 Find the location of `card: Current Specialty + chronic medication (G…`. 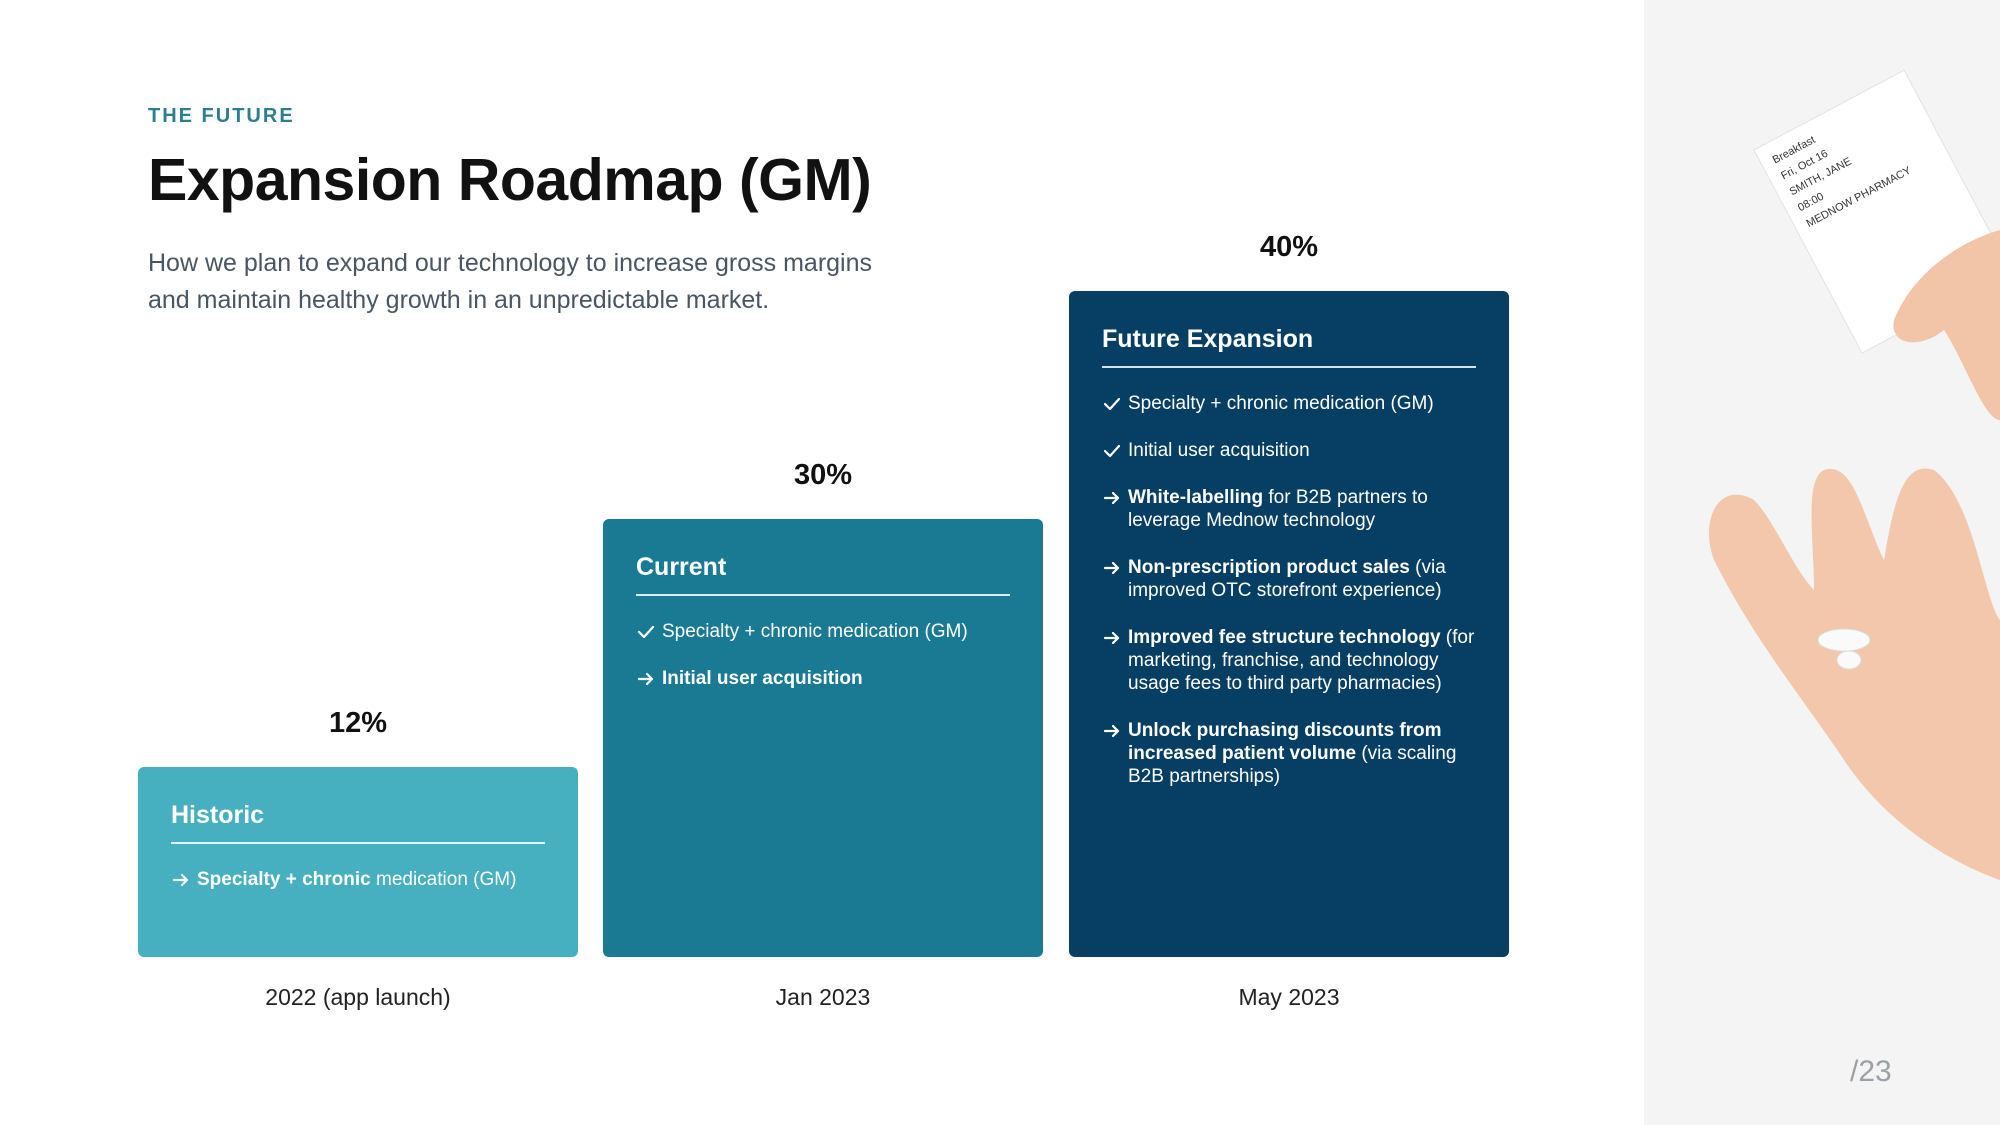

card: Current Specialty + chronic medication (G… is located at coordinates (823, 738).